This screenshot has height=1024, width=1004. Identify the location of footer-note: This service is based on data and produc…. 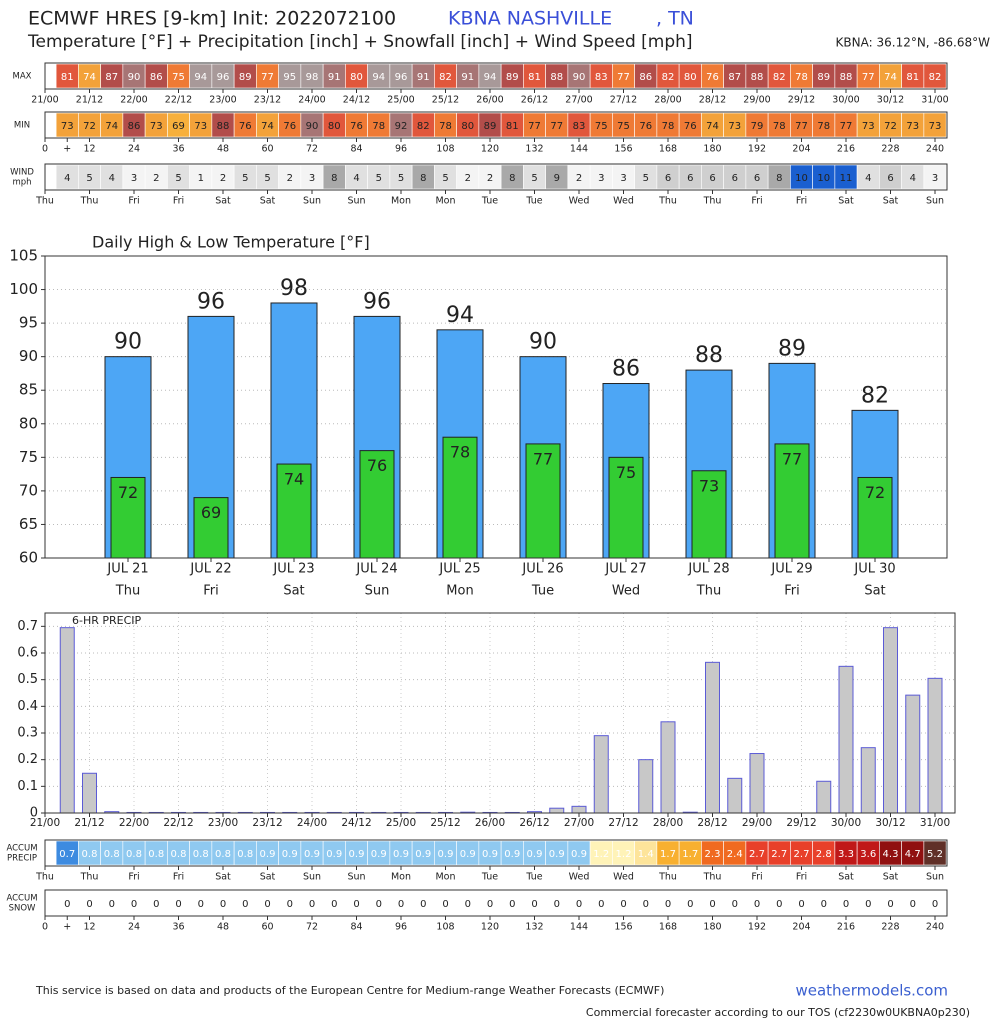
(349, 990).